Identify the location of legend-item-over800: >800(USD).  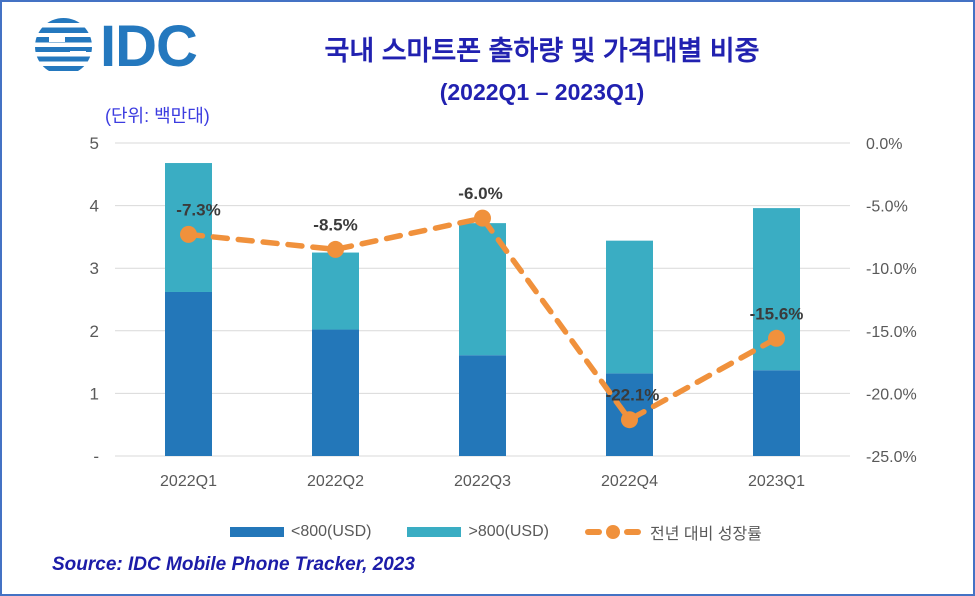
(478, 532).